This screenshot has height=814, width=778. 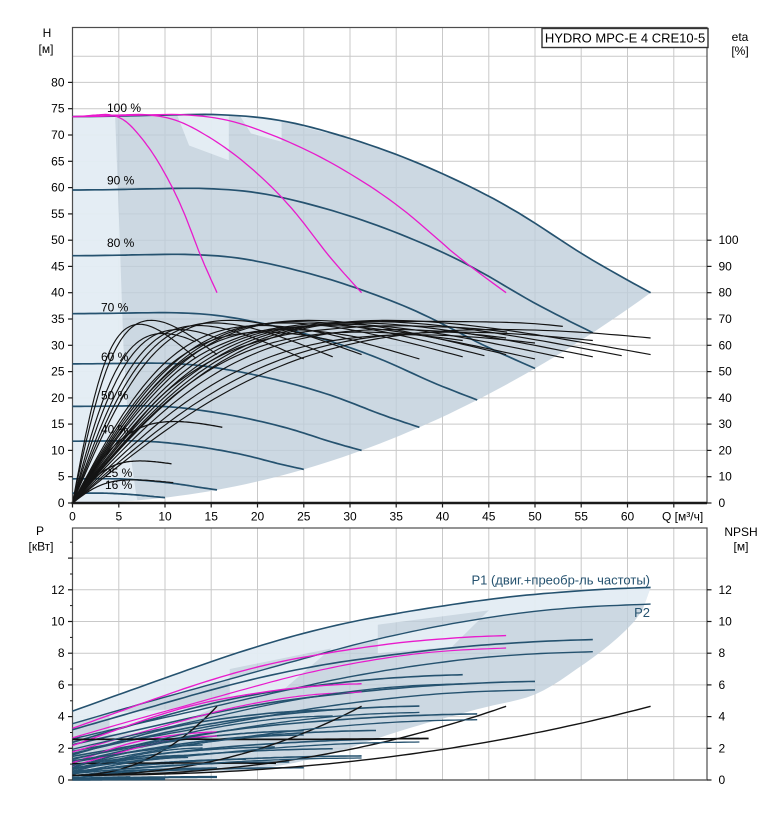 What do you see at coordinates (47, 33) in the screenshot?
I see `svg-text: H` at bounding box center [47, 33].